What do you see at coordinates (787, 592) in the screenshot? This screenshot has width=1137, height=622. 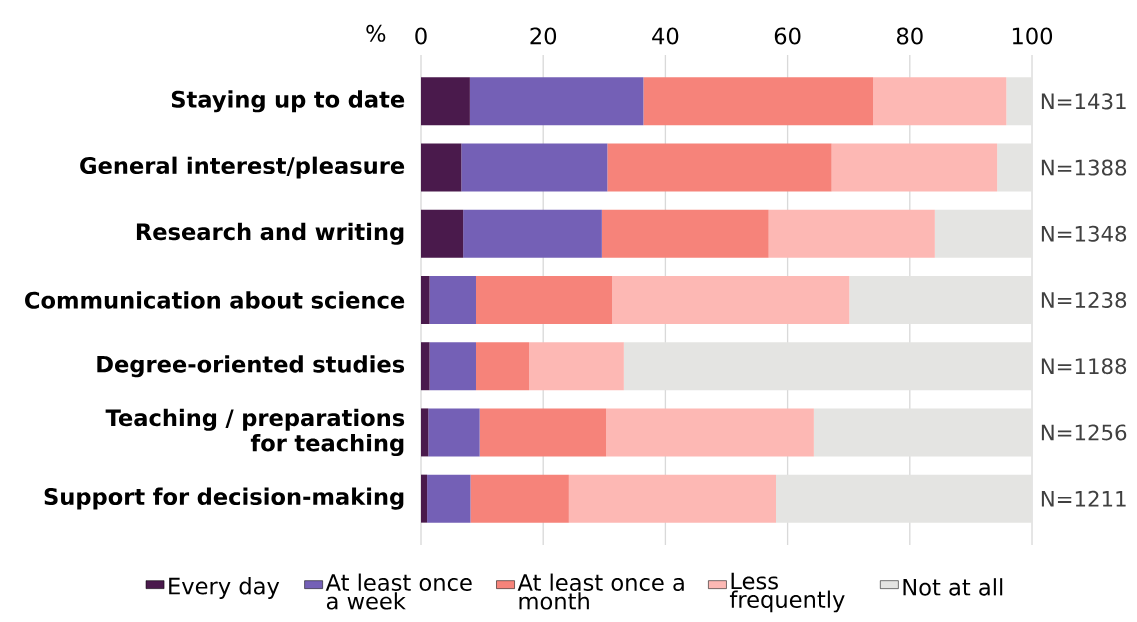 I see `legend-label: Less frequently` at bounding box center [787, 592].